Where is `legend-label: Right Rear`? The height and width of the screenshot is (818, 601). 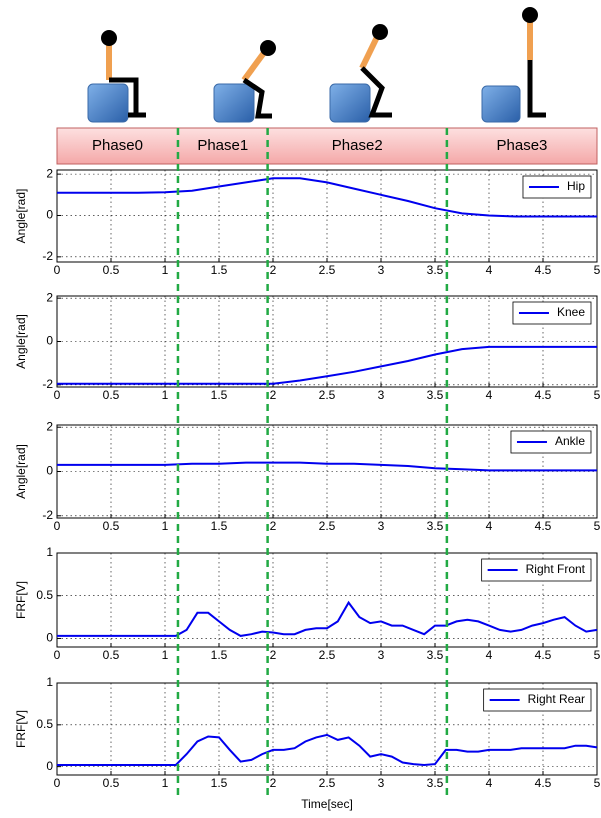 legend-label: Right Rear is located at coordinates (556, 699).